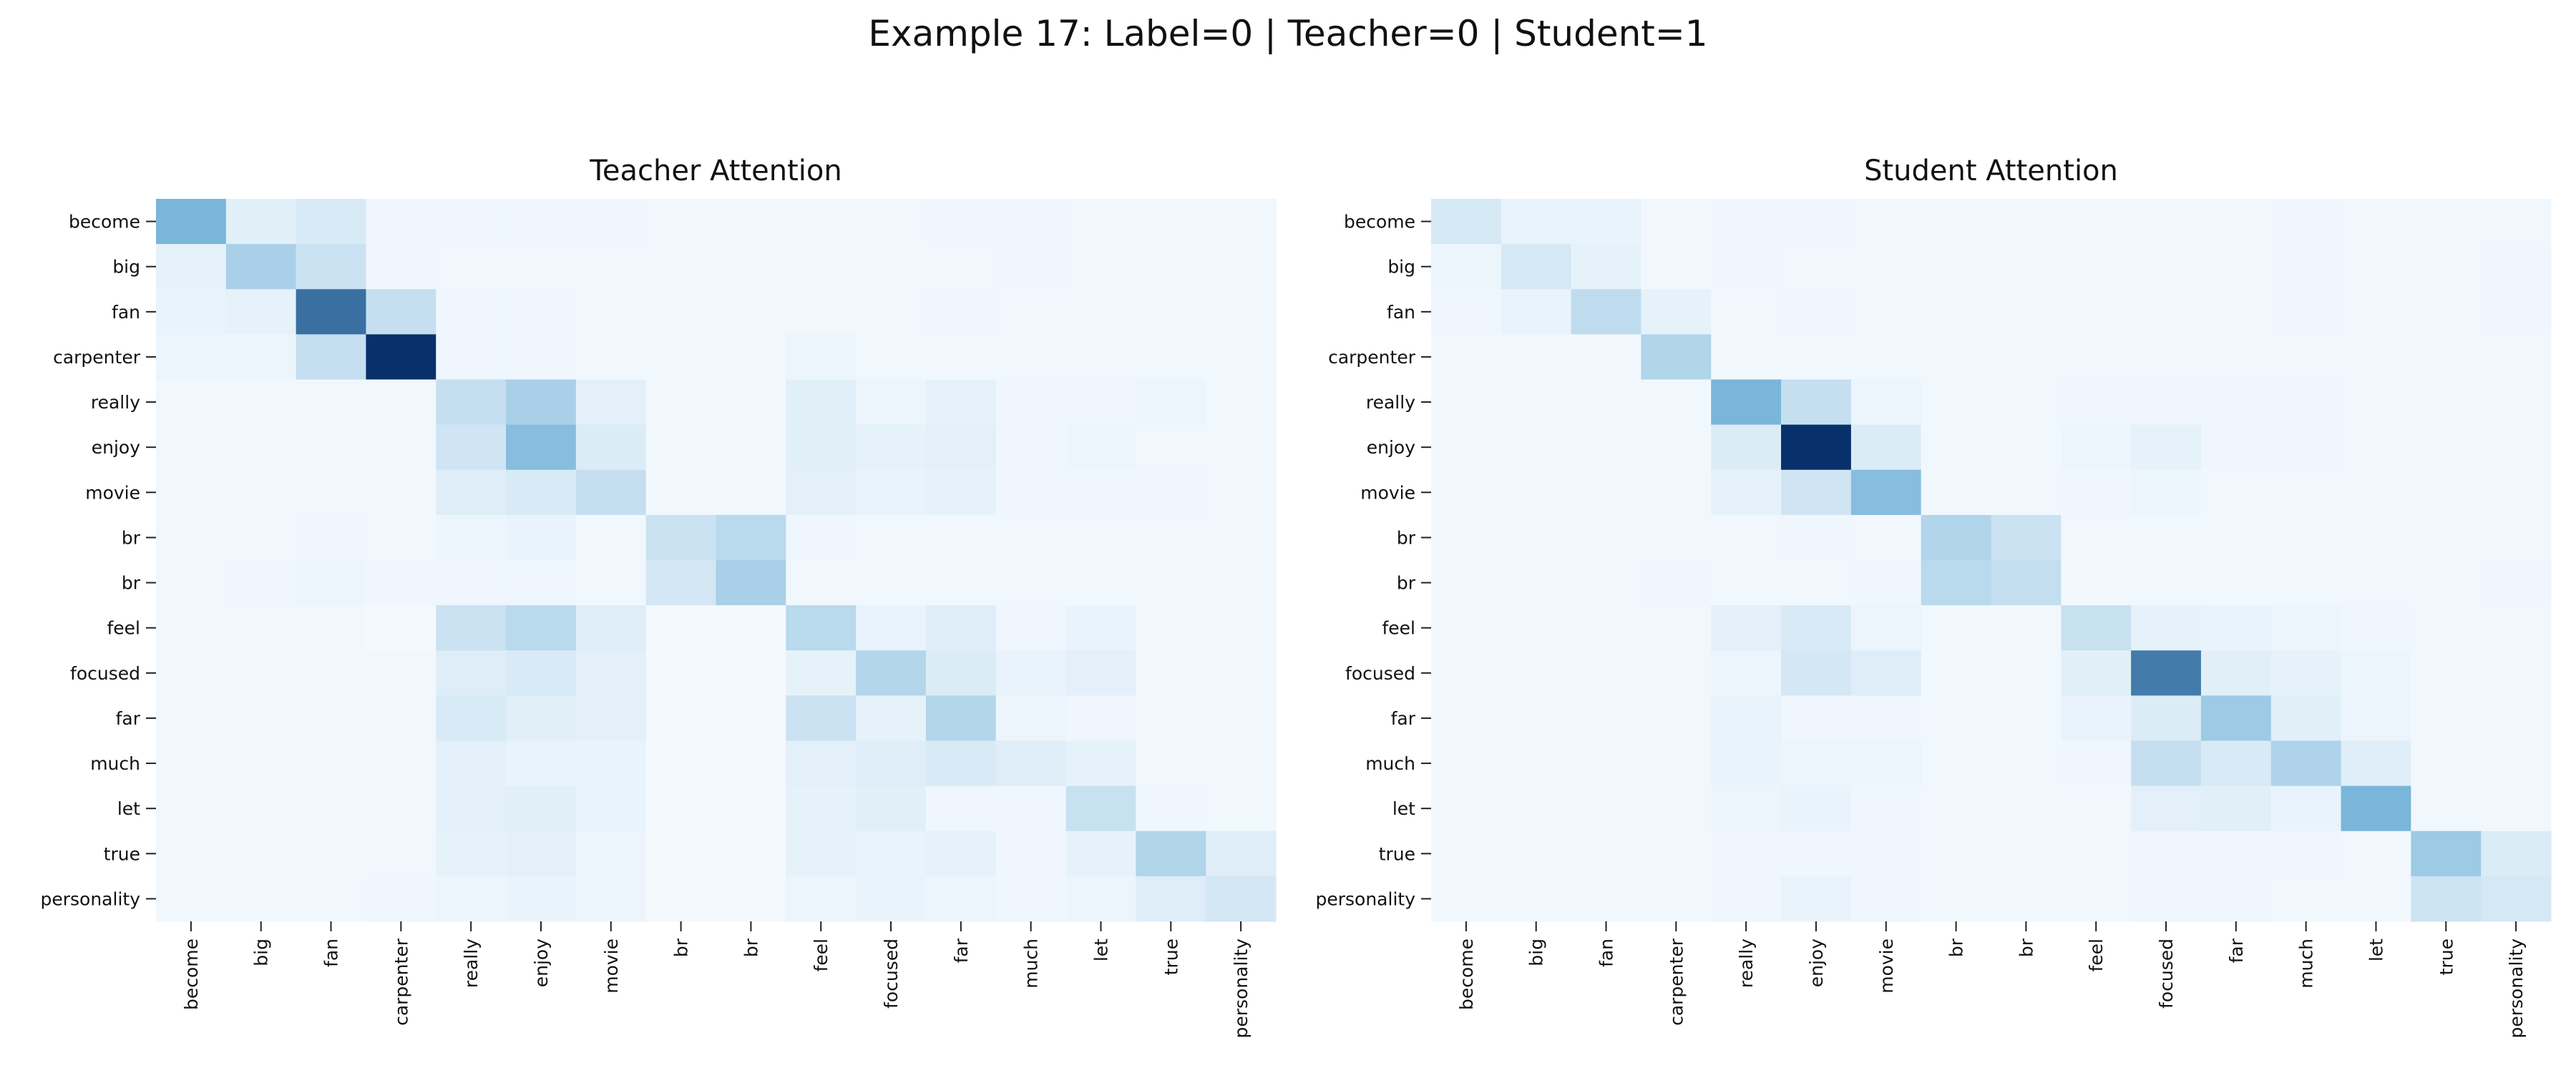 The width and height of the screenshot is (2576, 1073). Describe the element at coordinates (128, 808) in the screenshot. I see `y-tick-label: let` at that location.